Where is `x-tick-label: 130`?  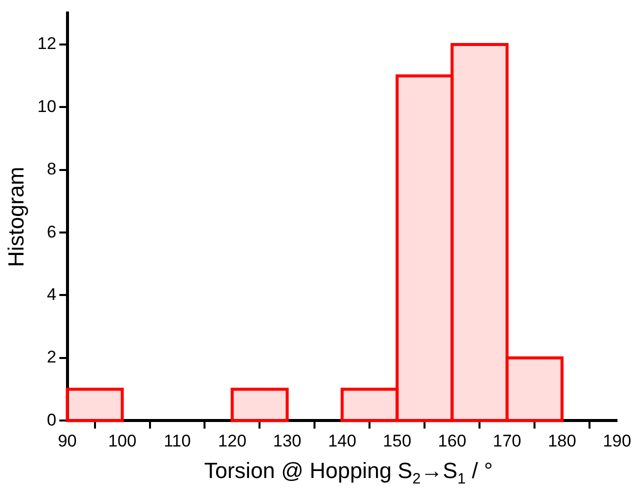
x-tick-label: 130 is located at coordinates (287, 440).